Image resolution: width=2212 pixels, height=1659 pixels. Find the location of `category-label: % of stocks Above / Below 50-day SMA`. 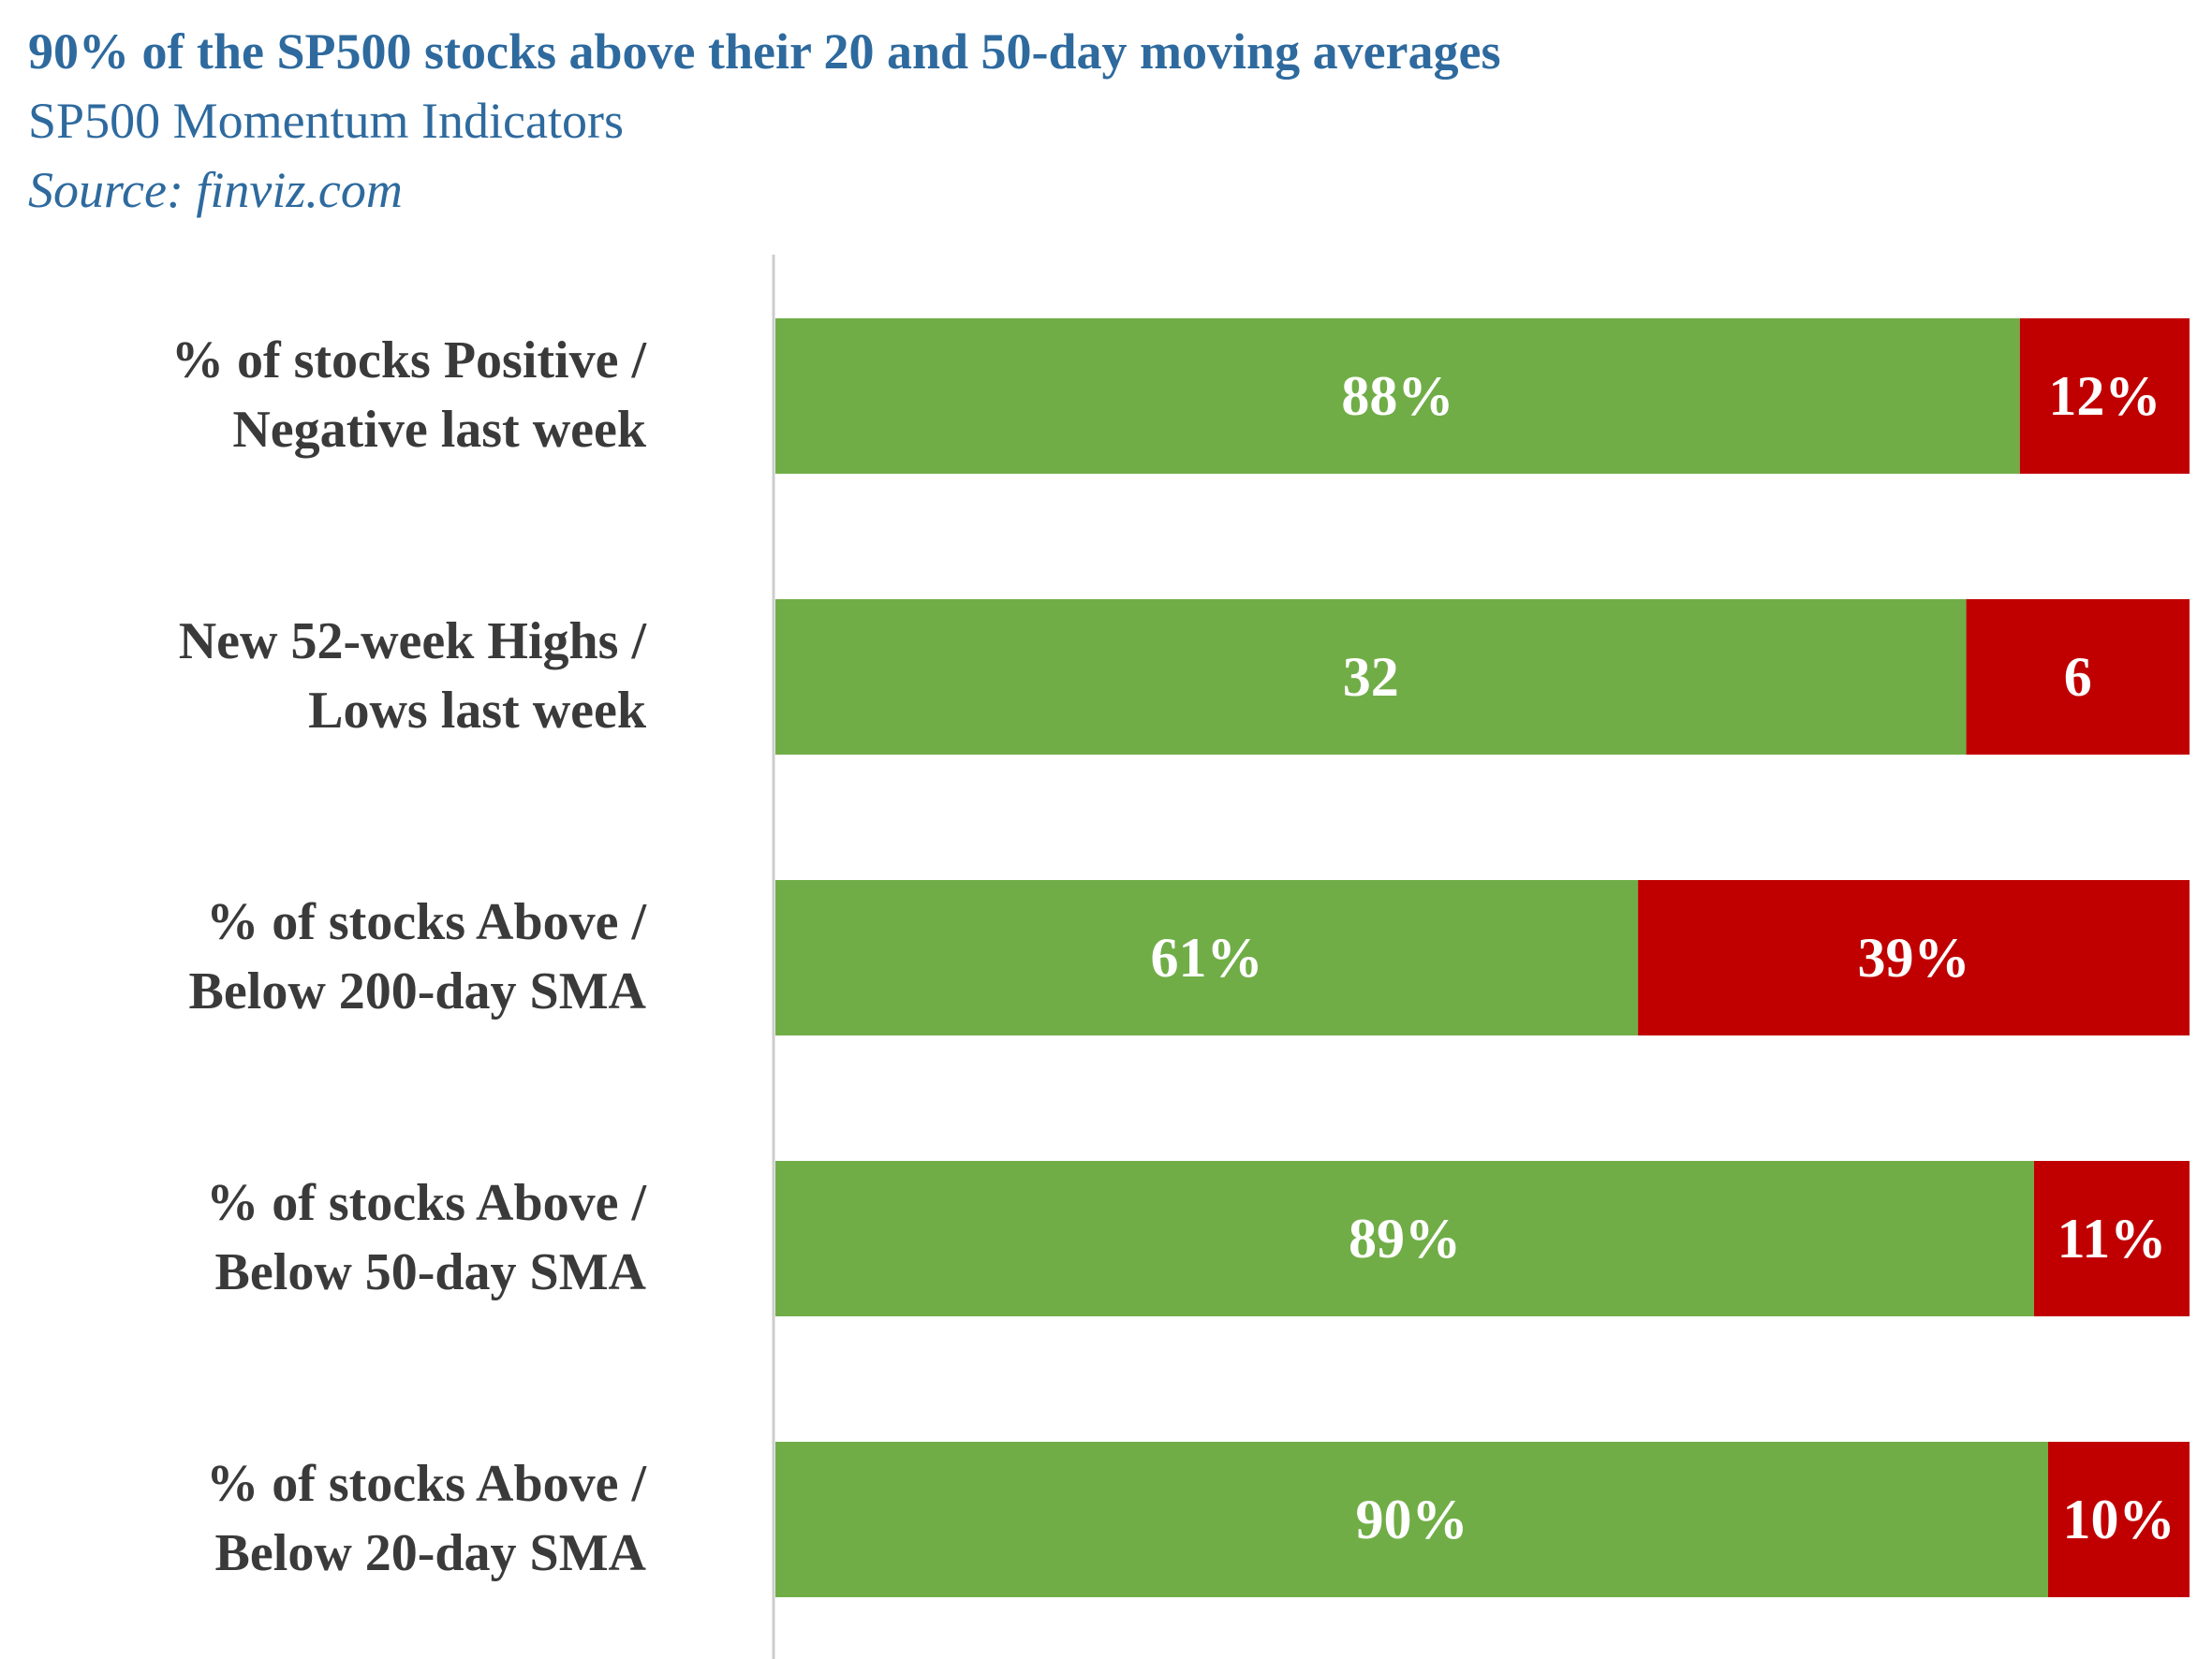

category-label: % of stocks Above / Below 50-day SMA is located at coordinates (426, 1237).